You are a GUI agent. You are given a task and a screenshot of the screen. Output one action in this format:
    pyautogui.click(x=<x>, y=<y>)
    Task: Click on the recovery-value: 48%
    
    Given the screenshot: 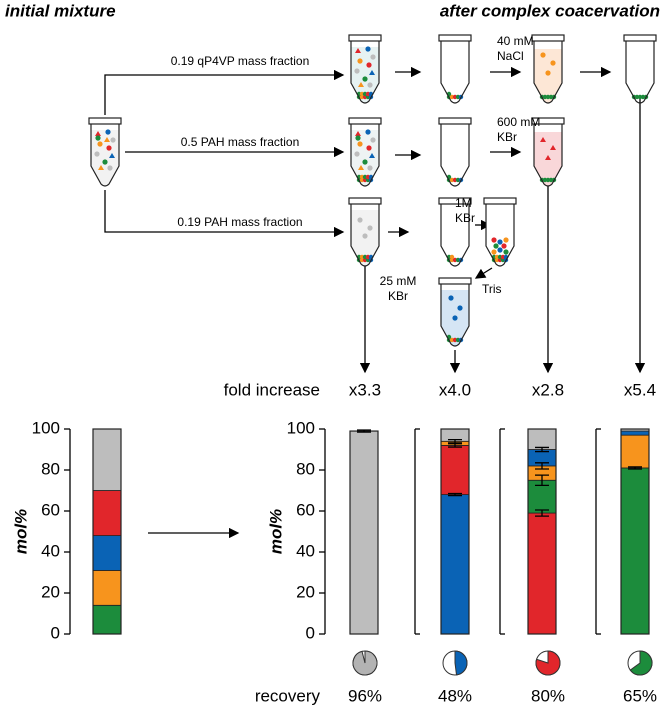 What is the action you would take?
    pyautogui.click(x=455, y=695)
    